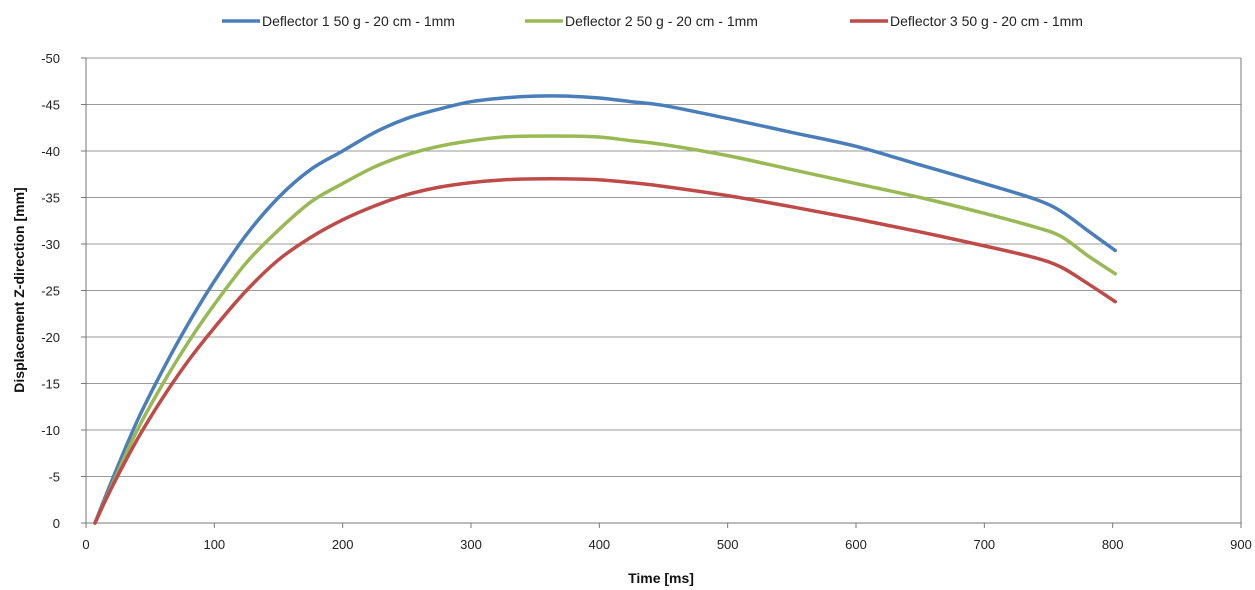 Image resolution: width=1255 pixels, height=590 pixels. What do you see at coordinates (661, 578) in the screenshot?
I see `x-axis-title: Time [ms]` at bounding box center [661, 578].